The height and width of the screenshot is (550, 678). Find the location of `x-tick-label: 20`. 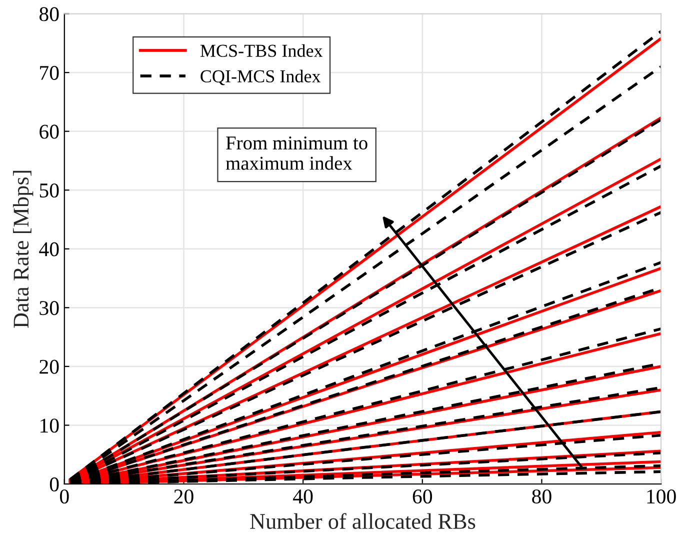

x-tick-label: 20 is located at coordinates (184, 496).